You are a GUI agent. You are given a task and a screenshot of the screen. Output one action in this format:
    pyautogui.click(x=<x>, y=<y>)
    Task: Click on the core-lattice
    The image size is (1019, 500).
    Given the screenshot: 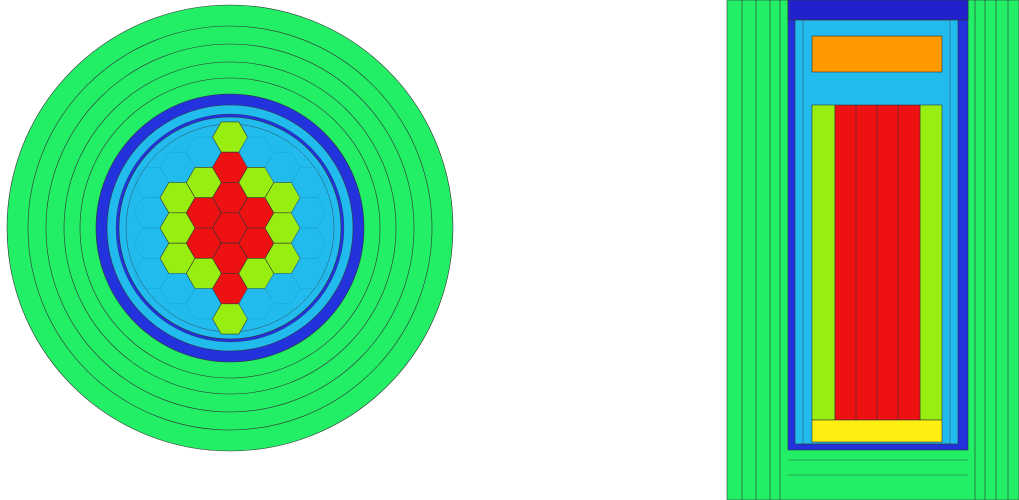 What is the action you would take?
    pyautogui.click(x=230, y=228)
    